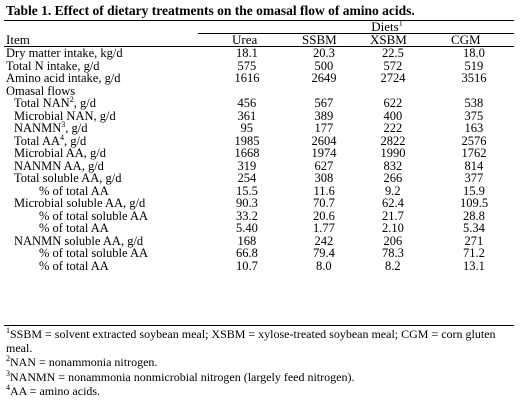 The height and width of the screenshot is (418, 520). I want to click on footnote-marker: 3, so click(8, 373).